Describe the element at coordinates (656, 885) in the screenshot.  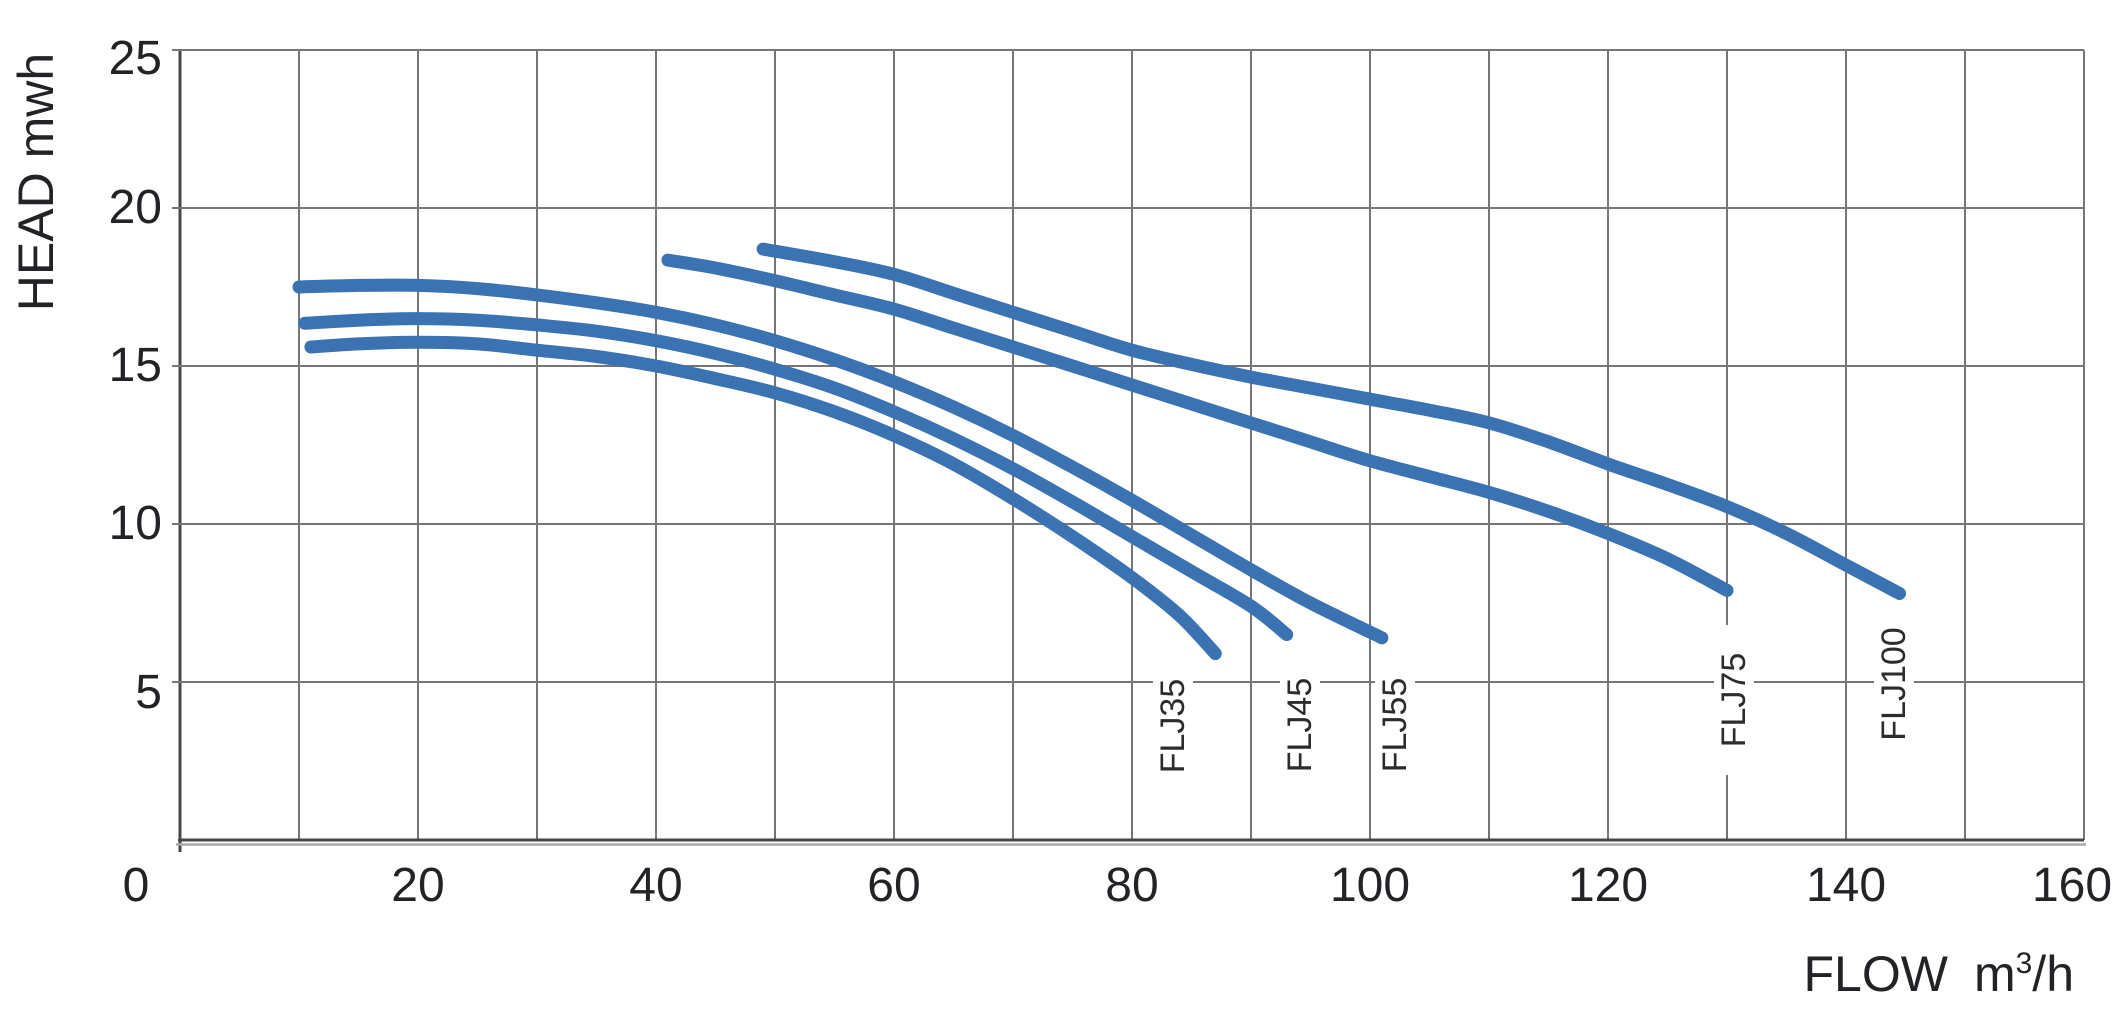
I see `x-tick-40: 40` at that location.